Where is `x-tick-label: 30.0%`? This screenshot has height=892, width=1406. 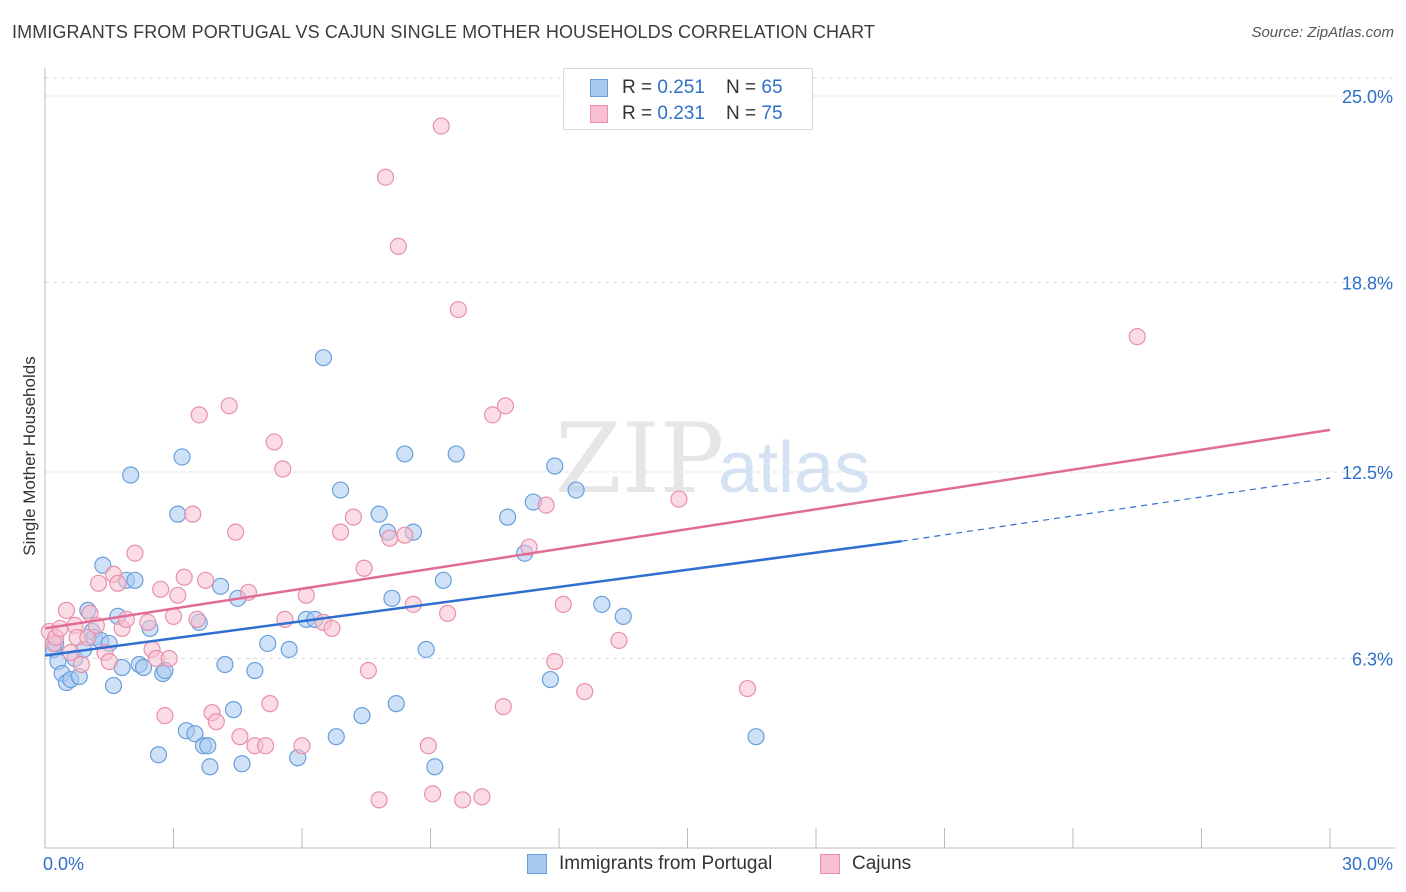 x-tick-label: 30.0% is located at coordinates (1367, 864).